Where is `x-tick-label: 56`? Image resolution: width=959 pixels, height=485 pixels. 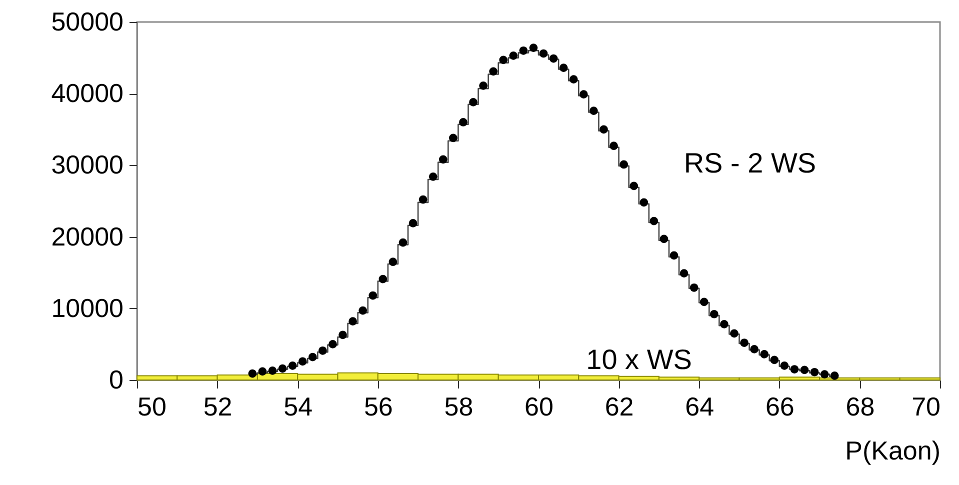 x-tick-label: 56 is located at coordinates (378, 407).